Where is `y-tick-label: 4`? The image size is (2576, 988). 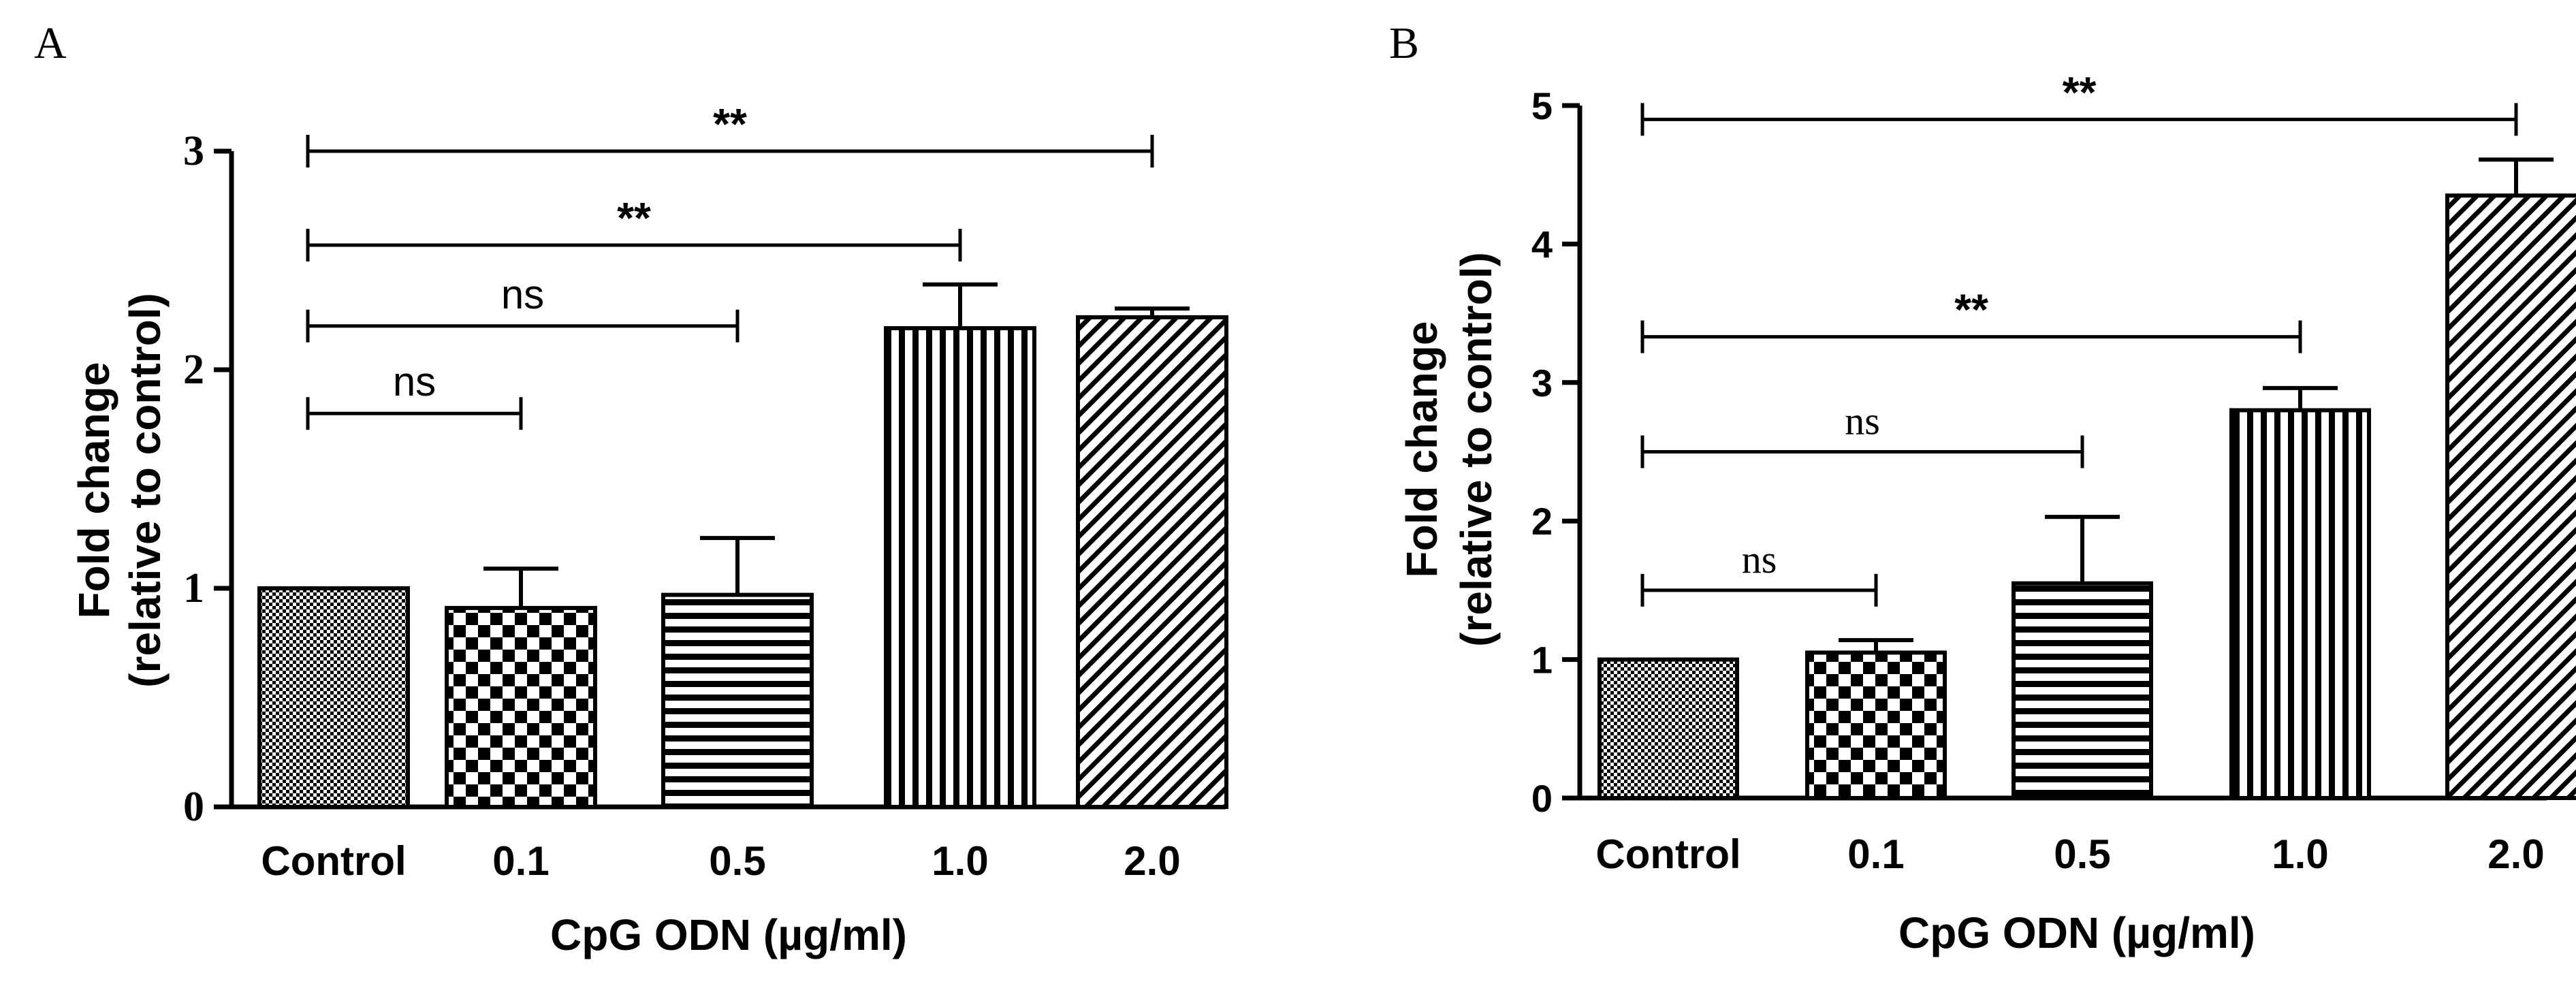
y-tick-label: 4 is located at coordinates (1542, 244).